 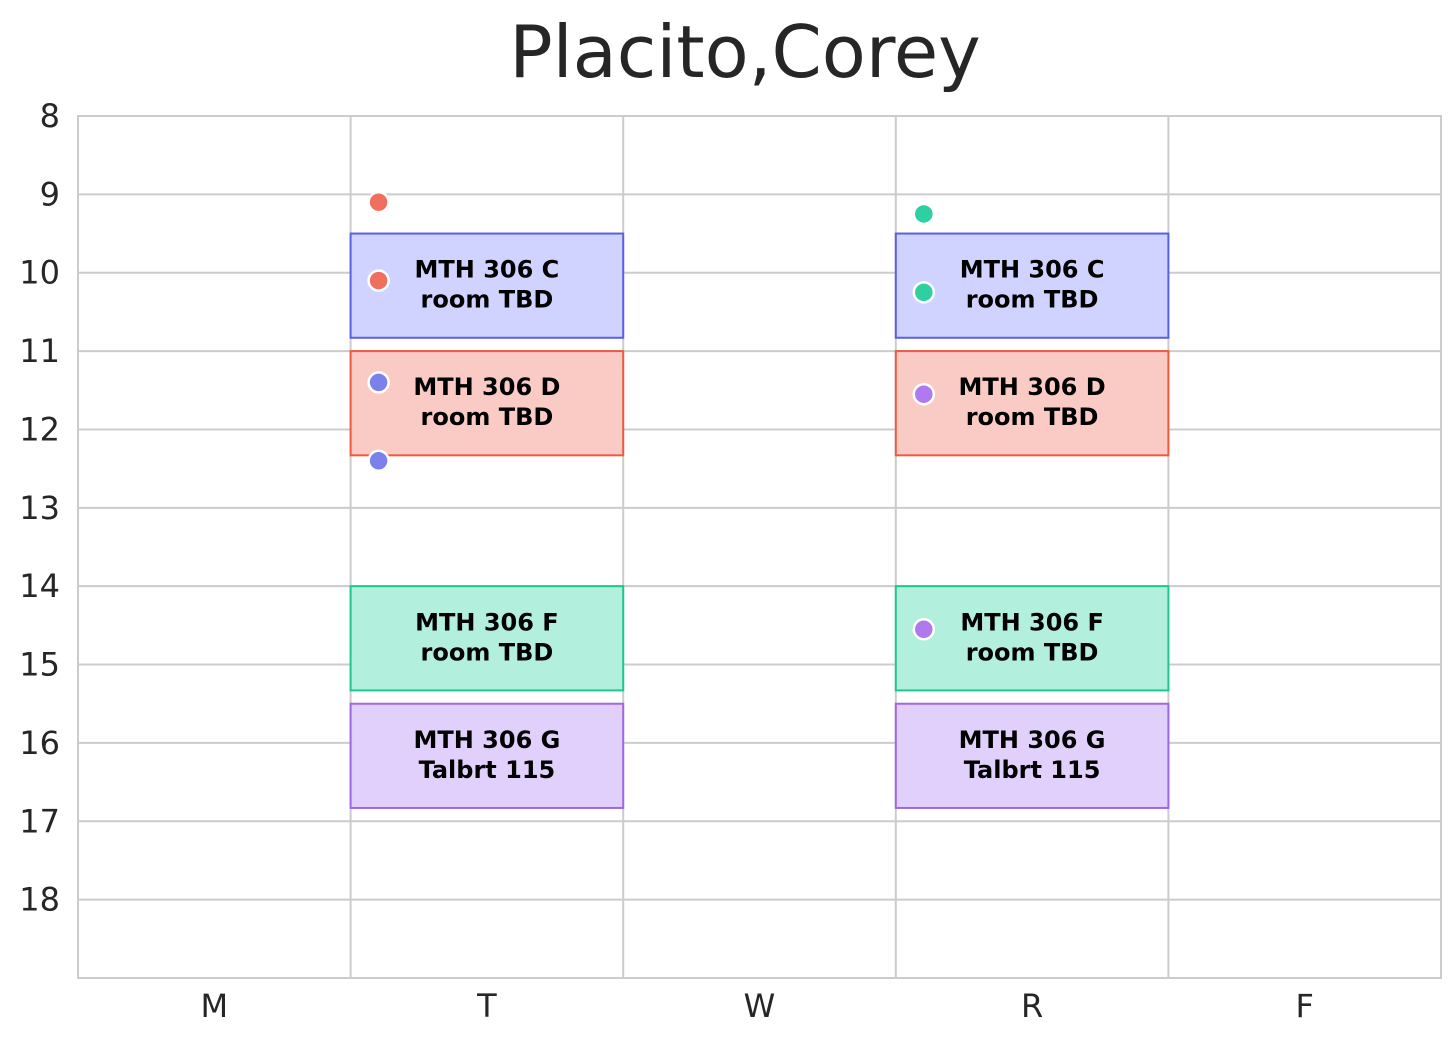 I want to click on y-tick-label: 17, so click(x=39, y=821).